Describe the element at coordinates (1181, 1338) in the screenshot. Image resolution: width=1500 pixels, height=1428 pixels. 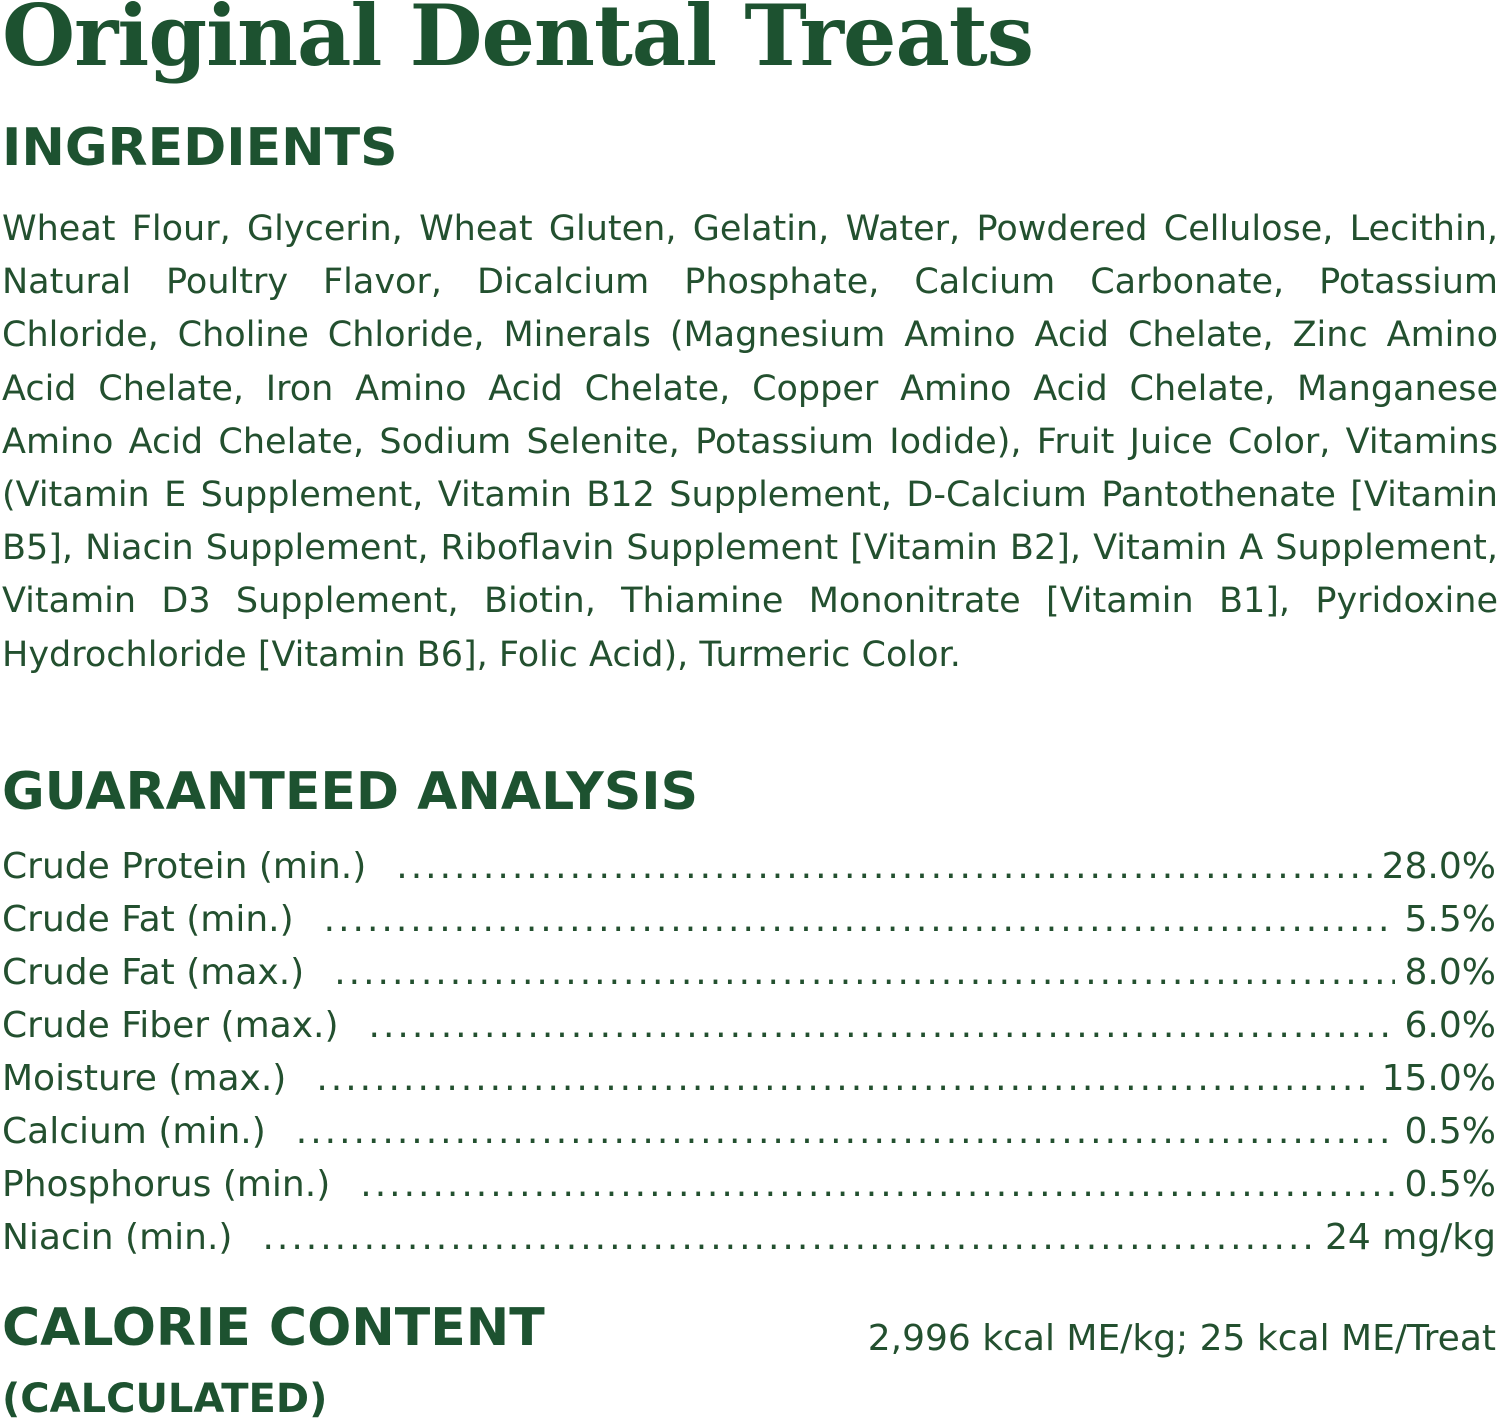
I see `calorie-value: 2,996 kcal ME/kg; 25 kcal ME/Treat` at that location.